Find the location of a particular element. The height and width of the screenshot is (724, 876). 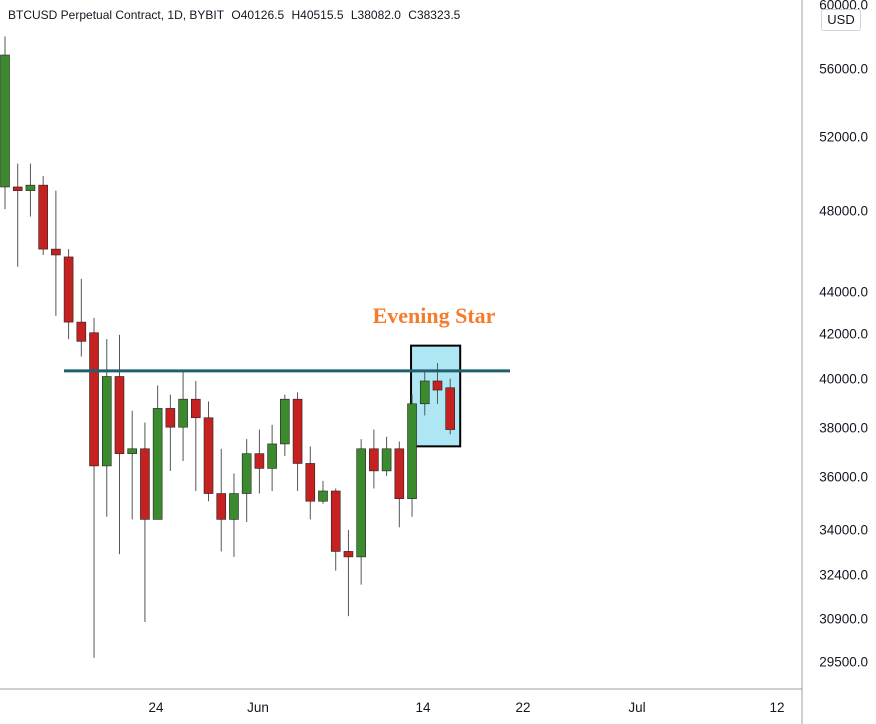

price-tick-label: 42000.0 is located at coordinates (843, 334).